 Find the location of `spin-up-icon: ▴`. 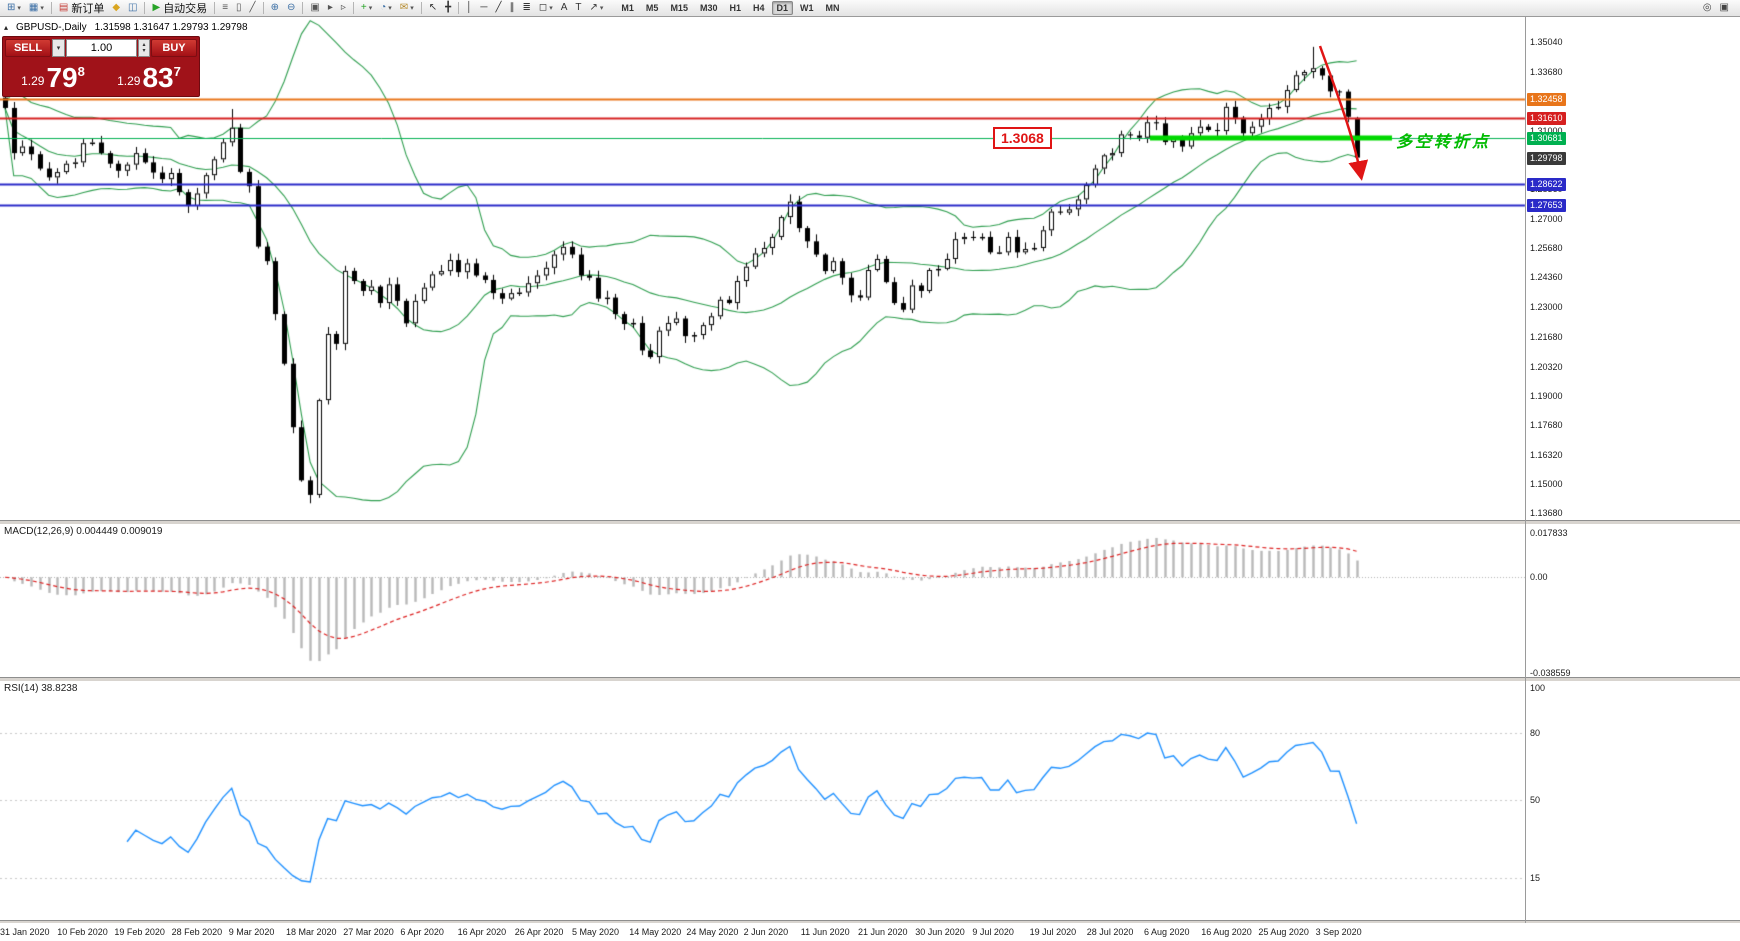

spin-up-icon: ▴ is located at coordinates (144, 45).